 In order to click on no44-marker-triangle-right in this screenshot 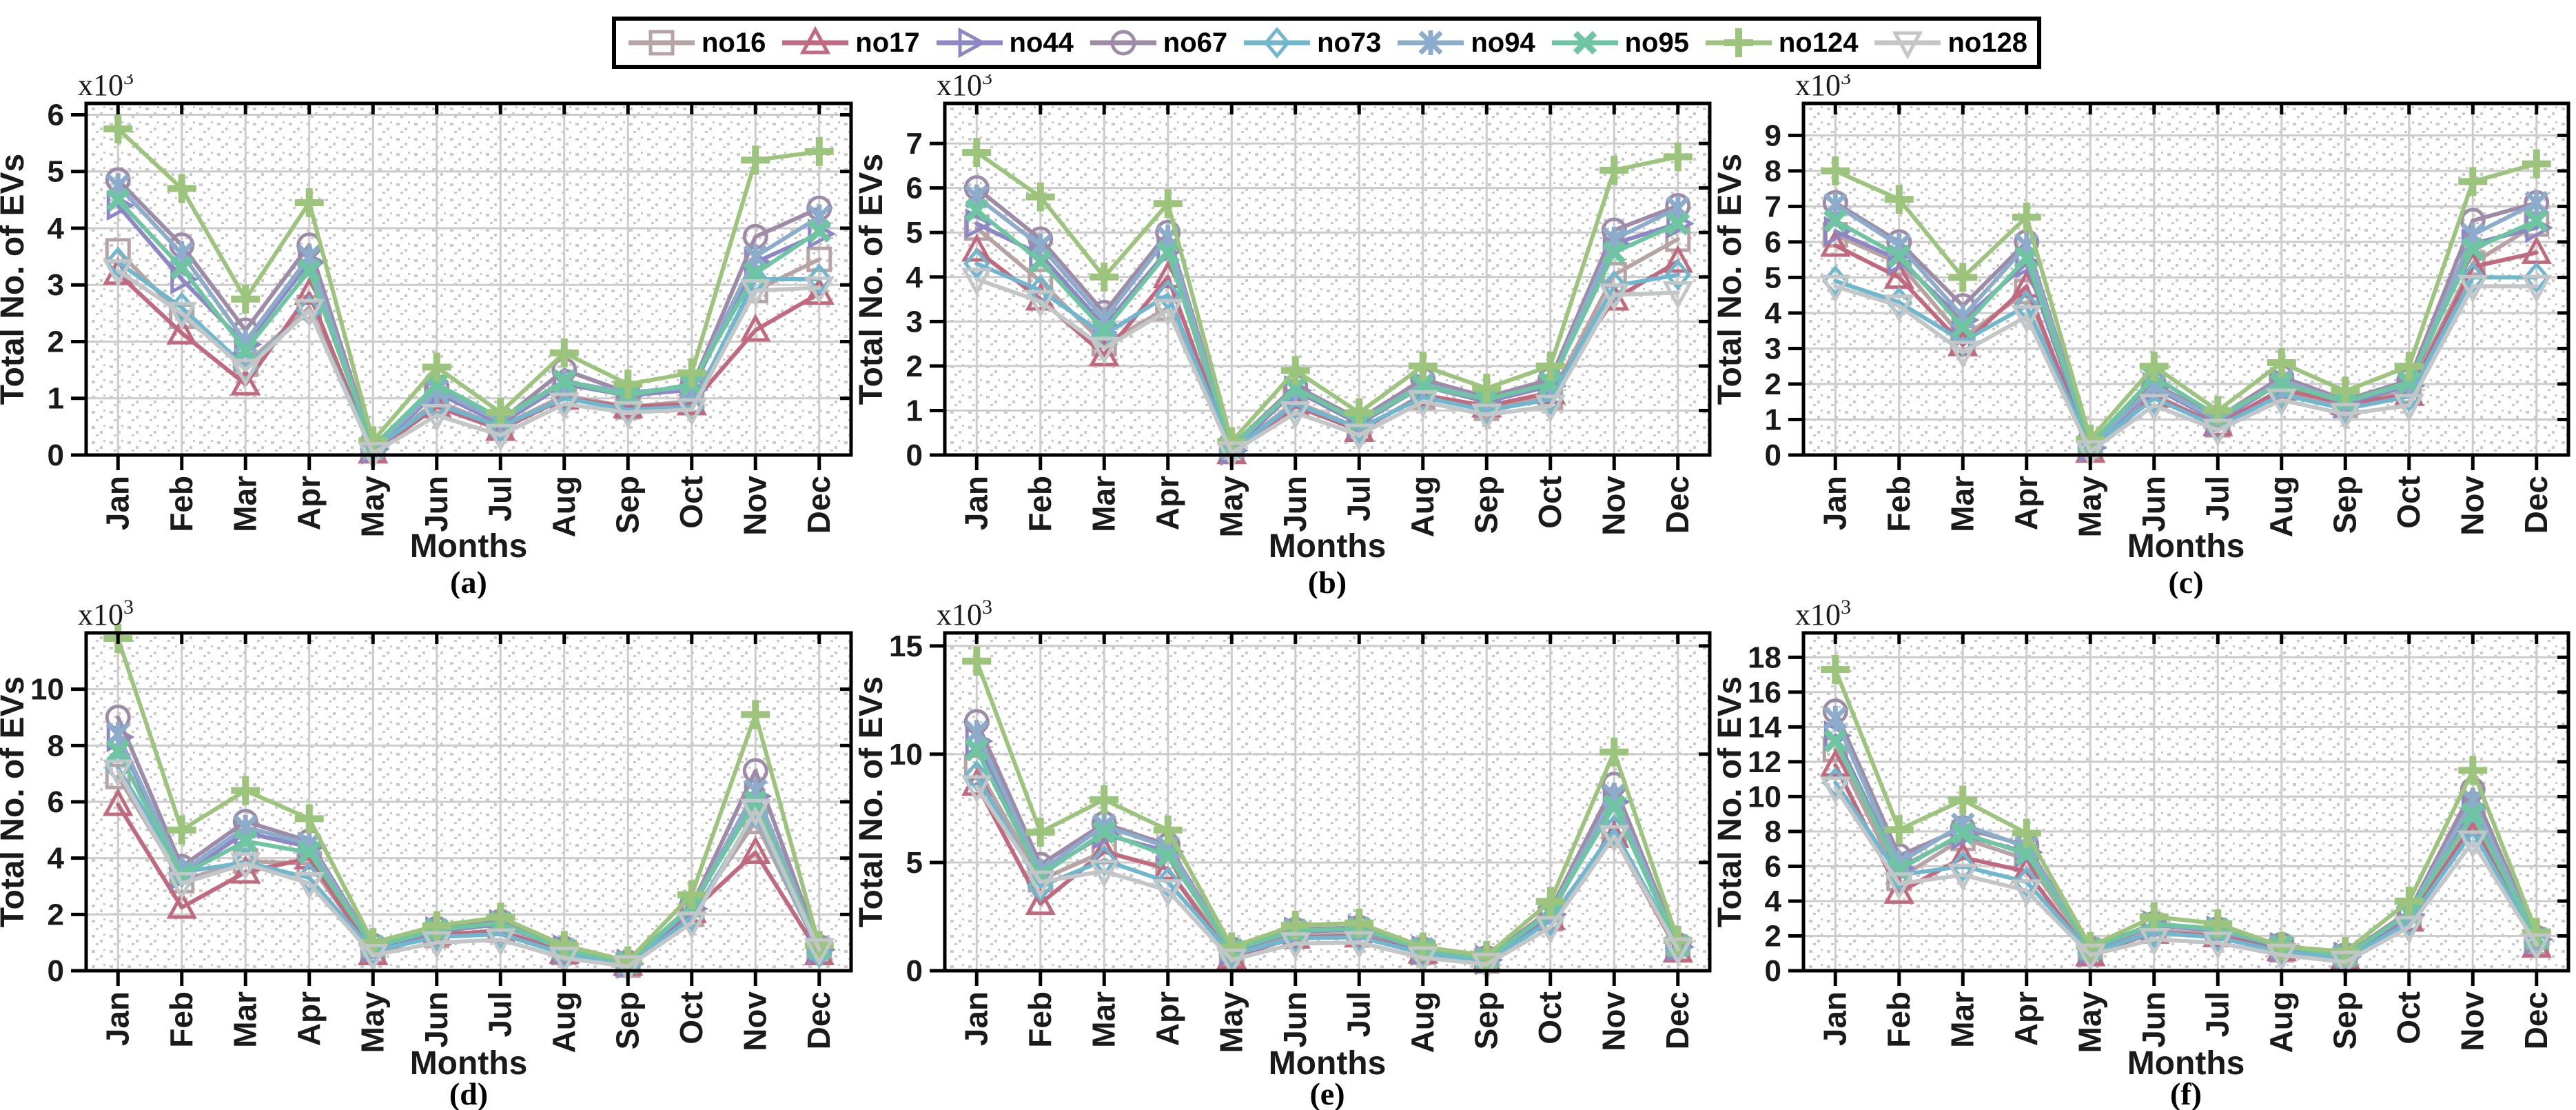, I will do `click(979, 223)`.